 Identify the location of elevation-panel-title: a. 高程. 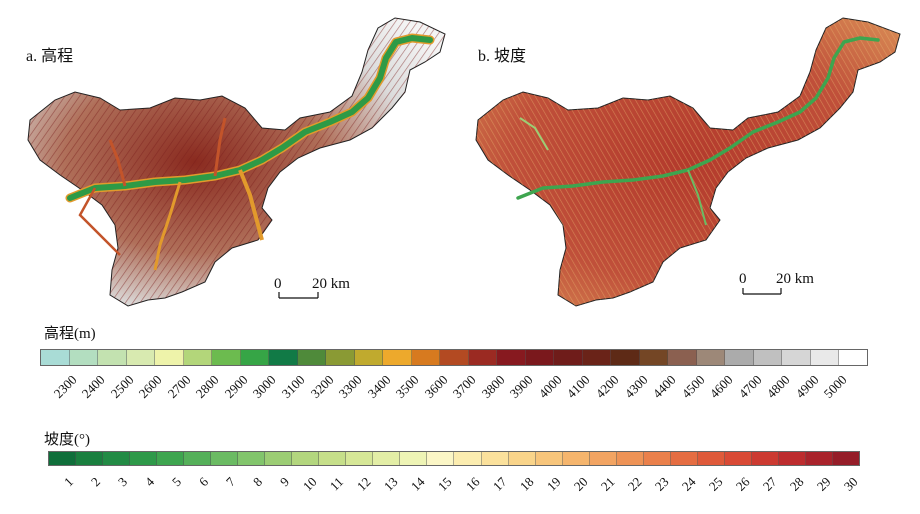
(50, 56).